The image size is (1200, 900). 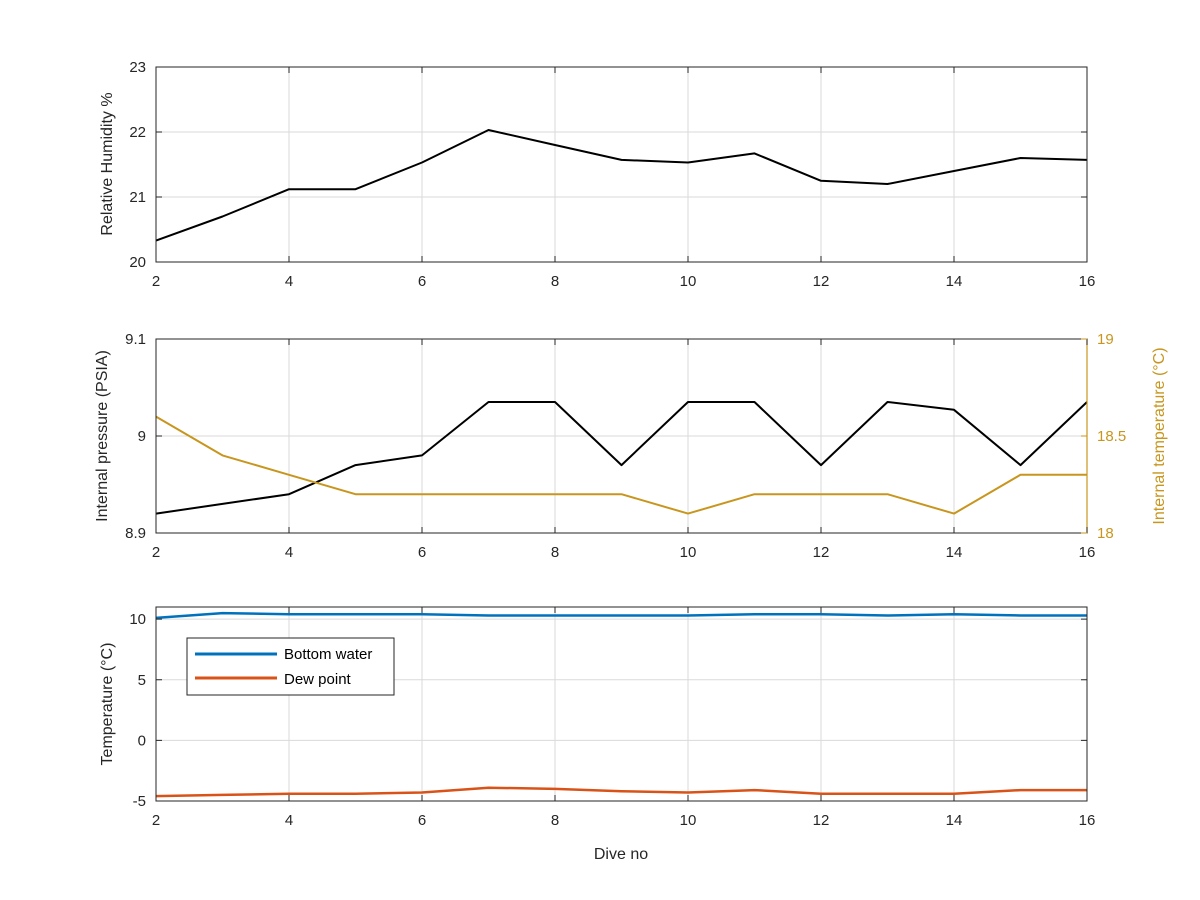 I want to click on temperature-x-tick-label: 6, so click(x=422, y=820).